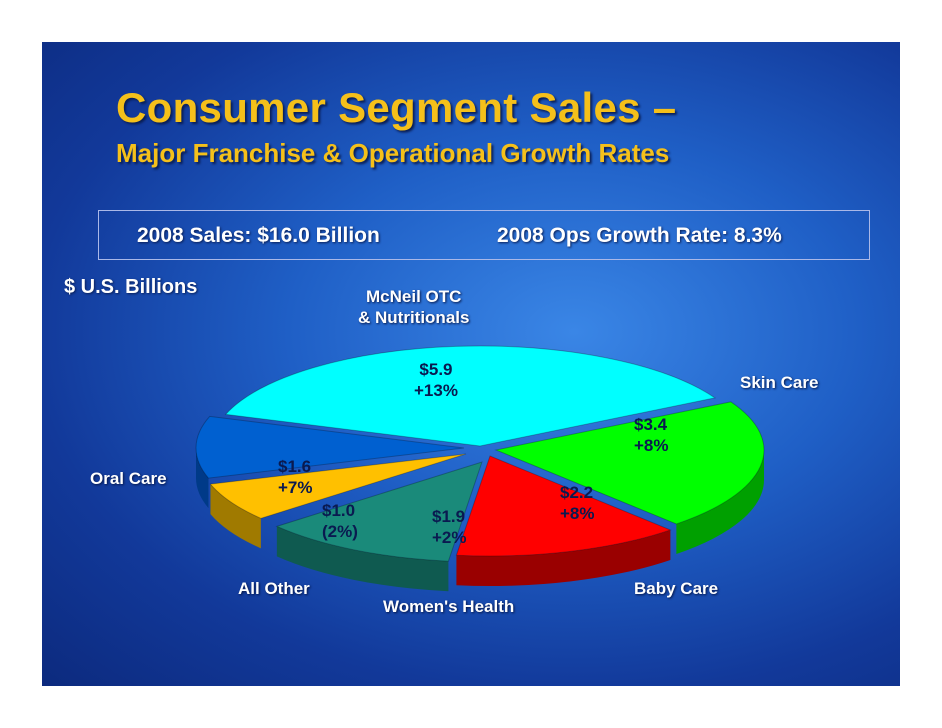  What do you see at coordinates (274, 588) in the screenshot?
I see `label-all-other: All Other` at bounding box center [274, 588].